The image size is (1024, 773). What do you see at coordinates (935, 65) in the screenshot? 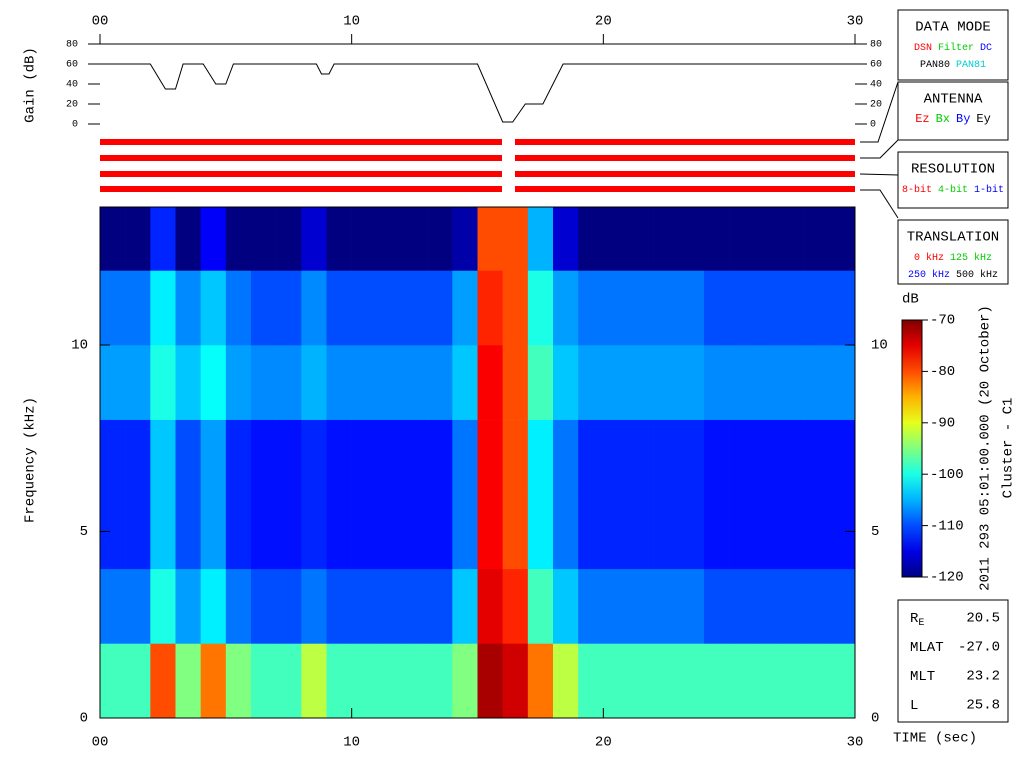
I see `panel-item: PAN80` at bounding box center [935, 65].